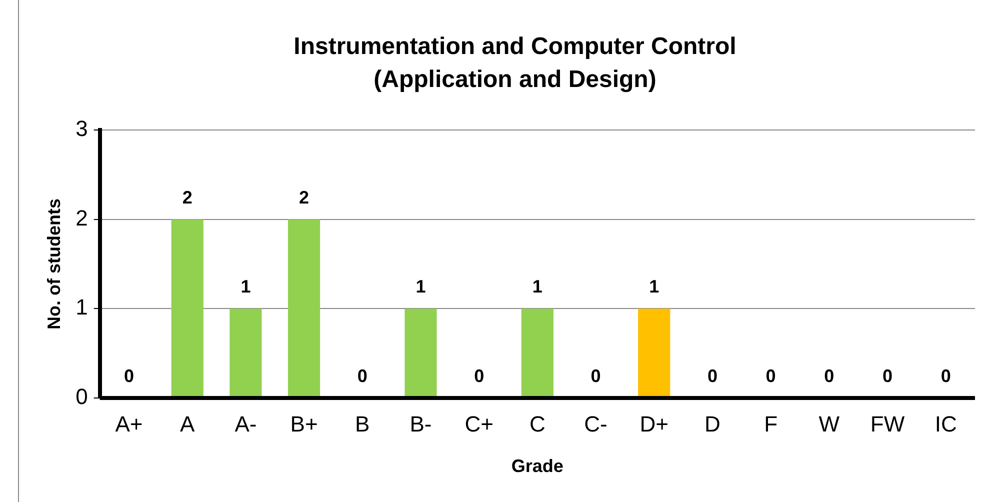 This screenshot has height=502, width=985. I want to click on y-tick-label: 1, so click(82, 307).